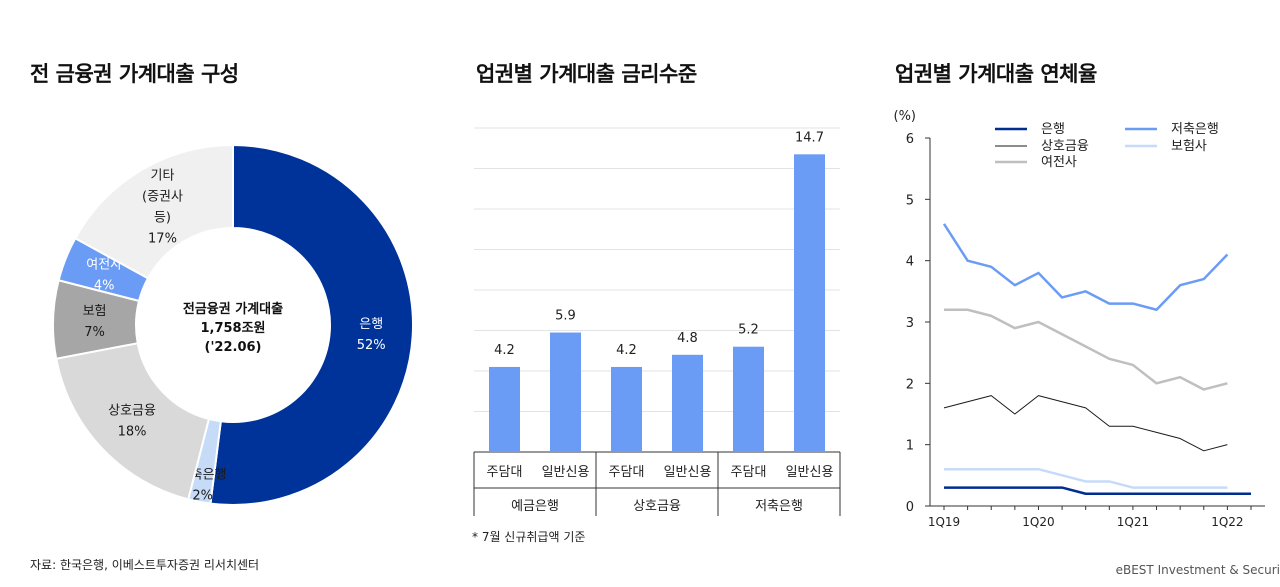 This screenshot has width=1280, height=587. Describe the element at coordinates (910, 262) in the screenshot. I see `y-tick-label: 4` at that location.